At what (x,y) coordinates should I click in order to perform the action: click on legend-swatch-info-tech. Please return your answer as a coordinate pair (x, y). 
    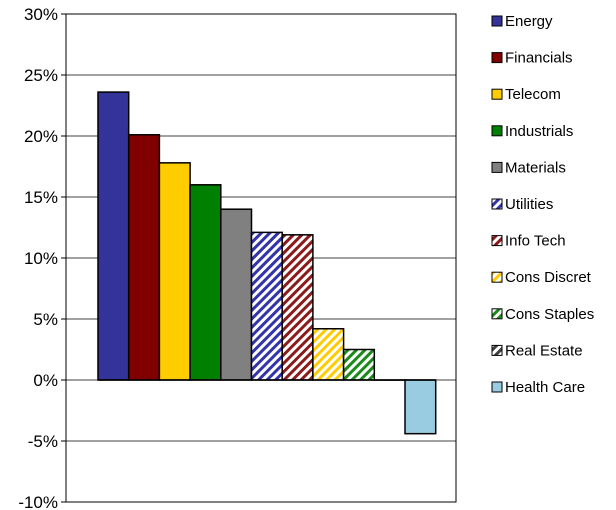
    Looking at the image, I should click on (497, 241).